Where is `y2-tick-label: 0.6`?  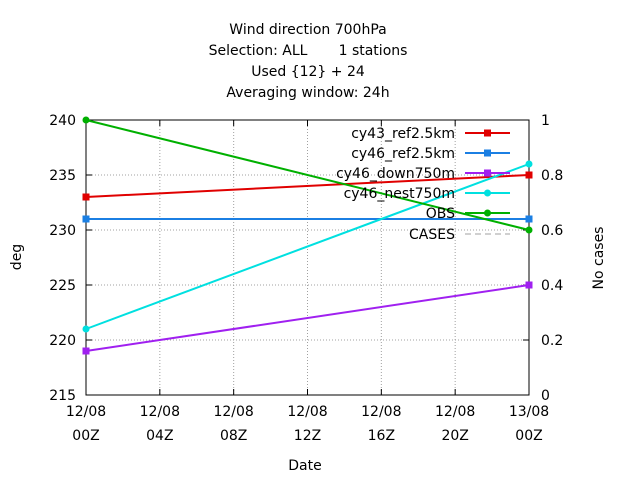 y2-tick-label: 0.6 is located at coordinates (552, 231).